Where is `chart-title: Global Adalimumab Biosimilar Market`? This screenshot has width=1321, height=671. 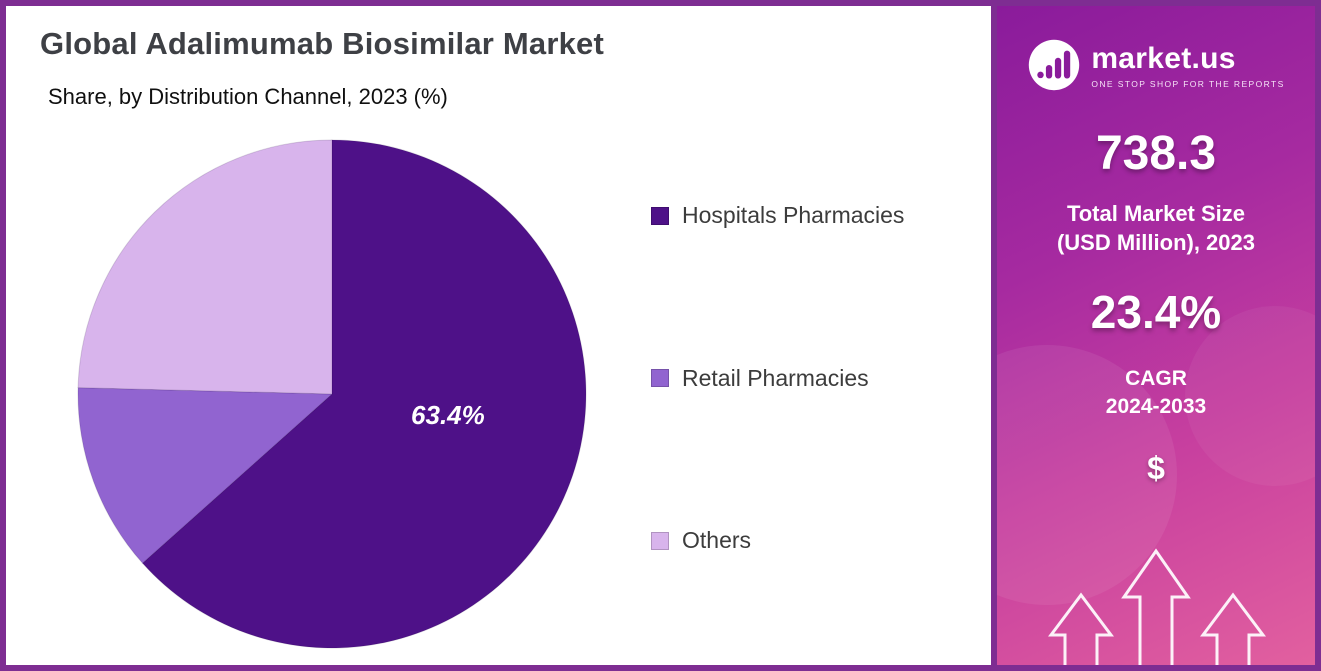
chart-title: Global Adalimumab Biosimilar Market is located at coordinates (322, 43).